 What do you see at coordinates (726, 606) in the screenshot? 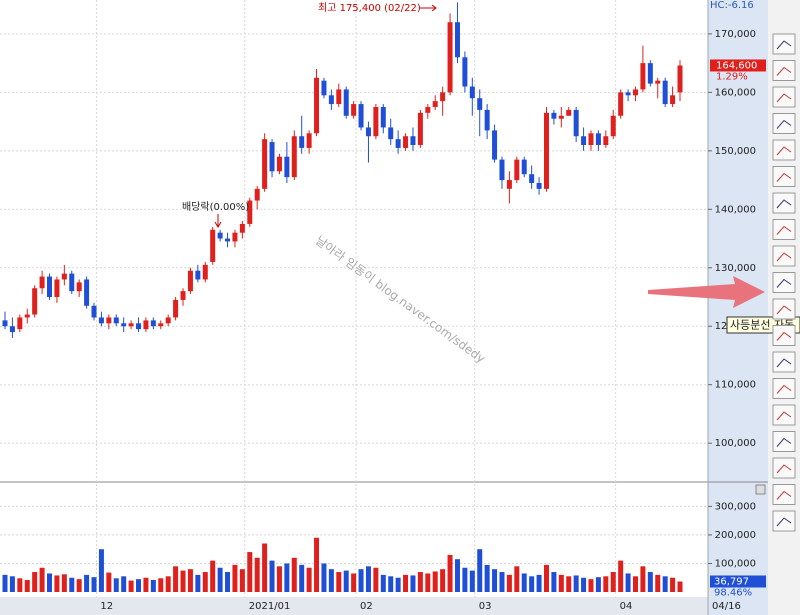
I see `last-date: 04/16` at bounding box center [726, 606].